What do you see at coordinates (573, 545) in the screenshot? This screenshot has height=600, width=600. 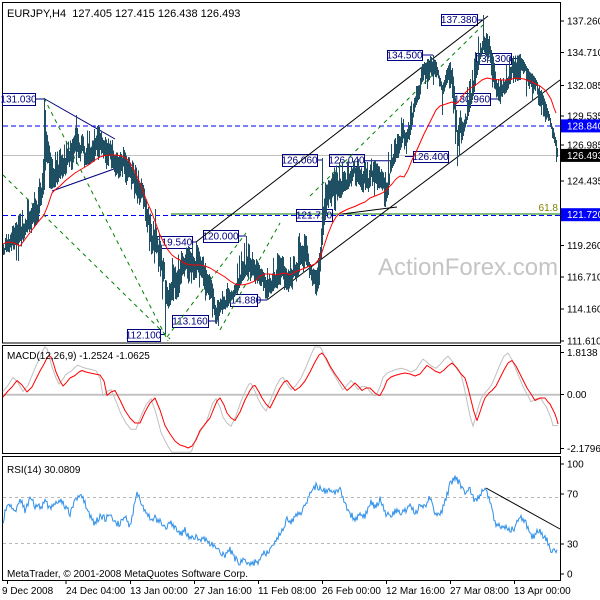 I see `svg-text: 30` at bounding box center [573, 545].